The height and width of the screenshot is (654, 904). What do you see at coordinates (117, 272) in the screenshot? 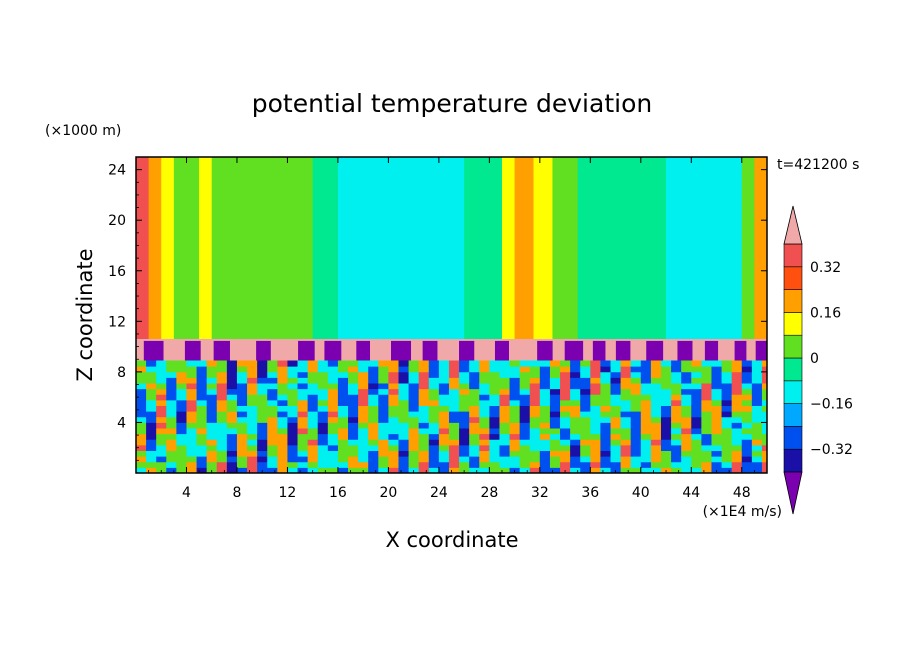
I see `y-tick-label: 16` at bounding box center [117, 272].